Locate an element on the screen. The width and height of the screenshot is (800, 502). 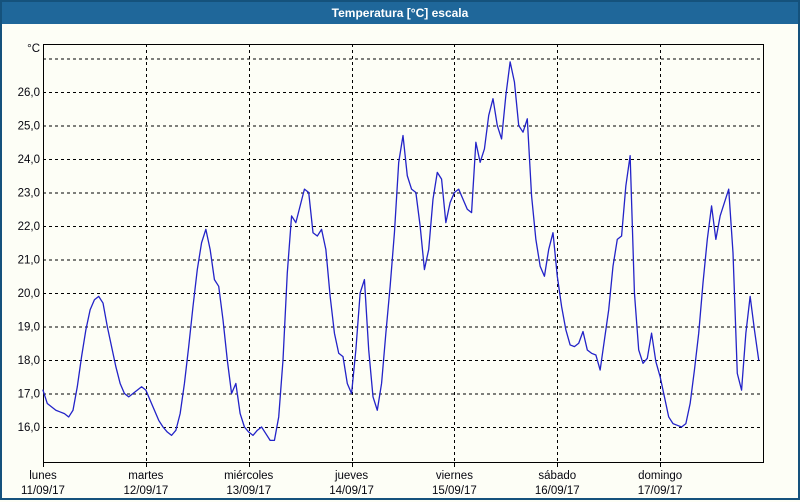
window-title: Temperatura [°C] escala is located at coordinates (400, 13).